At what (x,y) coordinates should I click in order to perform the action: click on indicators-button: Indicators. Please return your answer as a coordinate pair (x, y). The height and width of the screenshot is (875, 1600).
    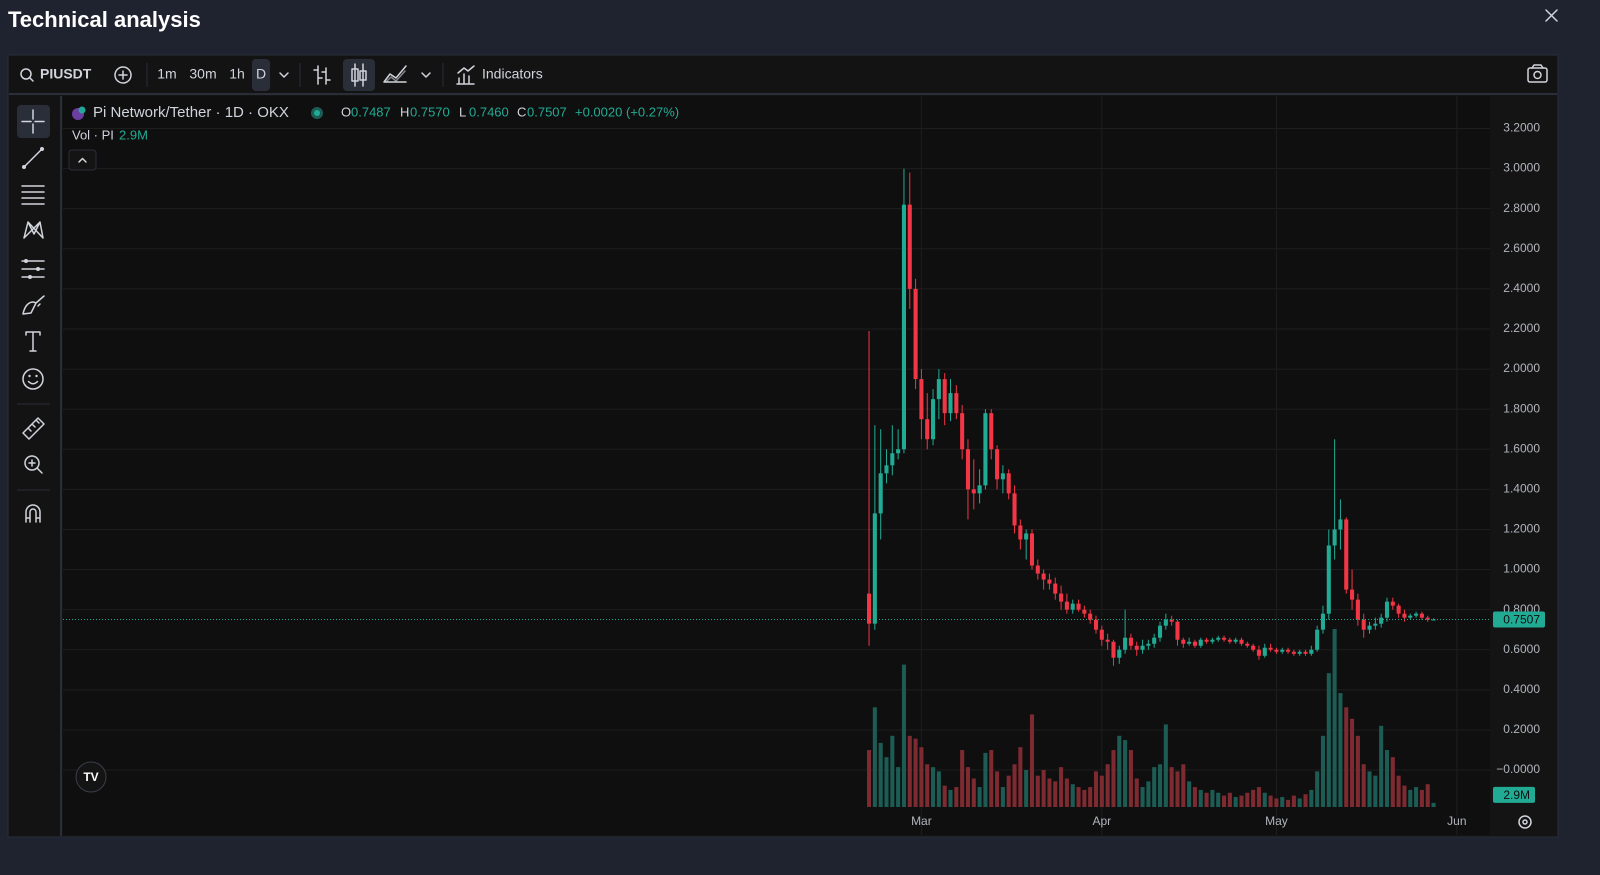
    Looking at the image, I should click on (499, 75).